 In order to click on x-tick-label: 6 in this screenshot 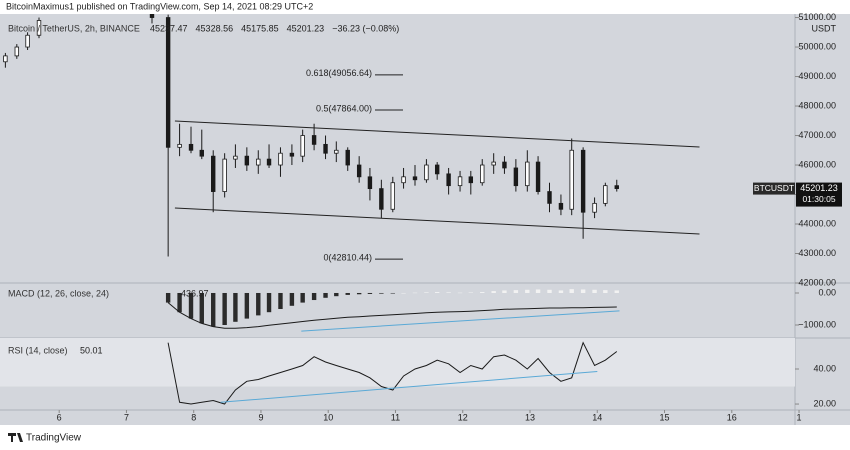, I will do `click(59, 417)`.